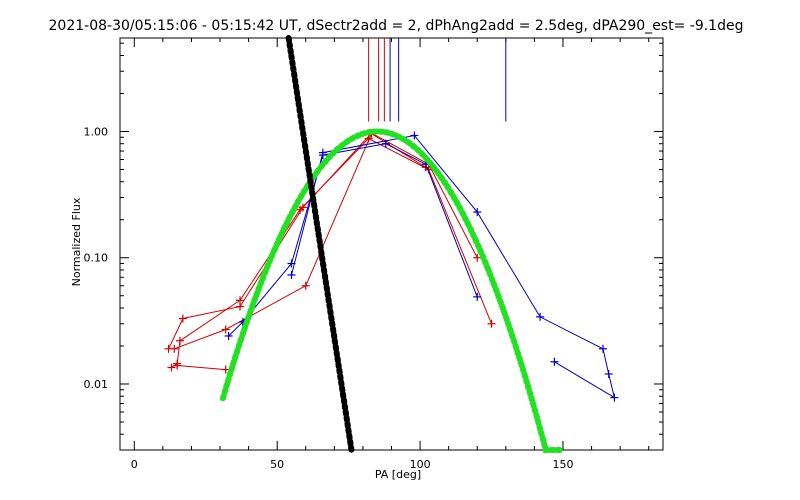 The width and height of the screenshot is (800, 500). I want to click on x-tick-label: 150, so click(562, 464).